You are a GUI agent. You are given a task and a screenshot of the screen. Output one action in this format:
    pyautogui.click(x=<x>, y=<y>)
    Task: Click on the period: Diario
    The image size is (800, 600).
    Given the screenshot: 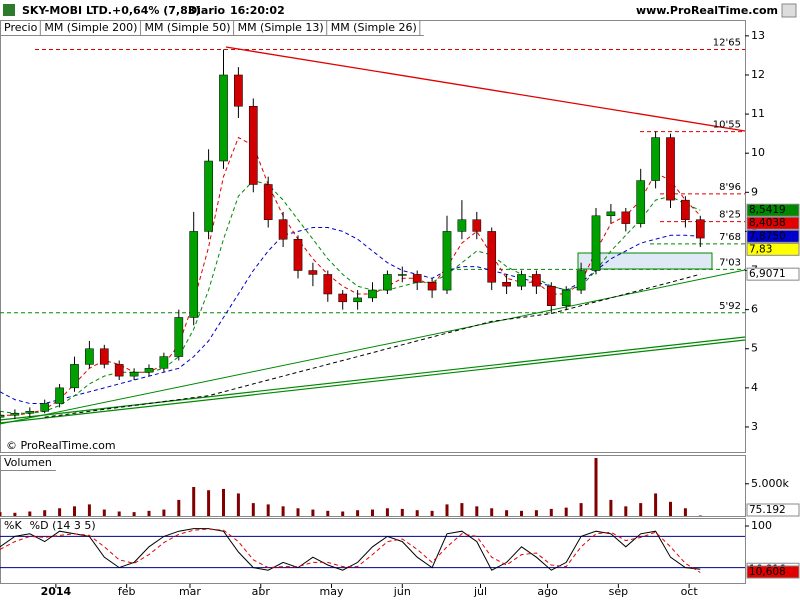 What is the action you would take?
    pyautogui.click(x=207, y=10)
    